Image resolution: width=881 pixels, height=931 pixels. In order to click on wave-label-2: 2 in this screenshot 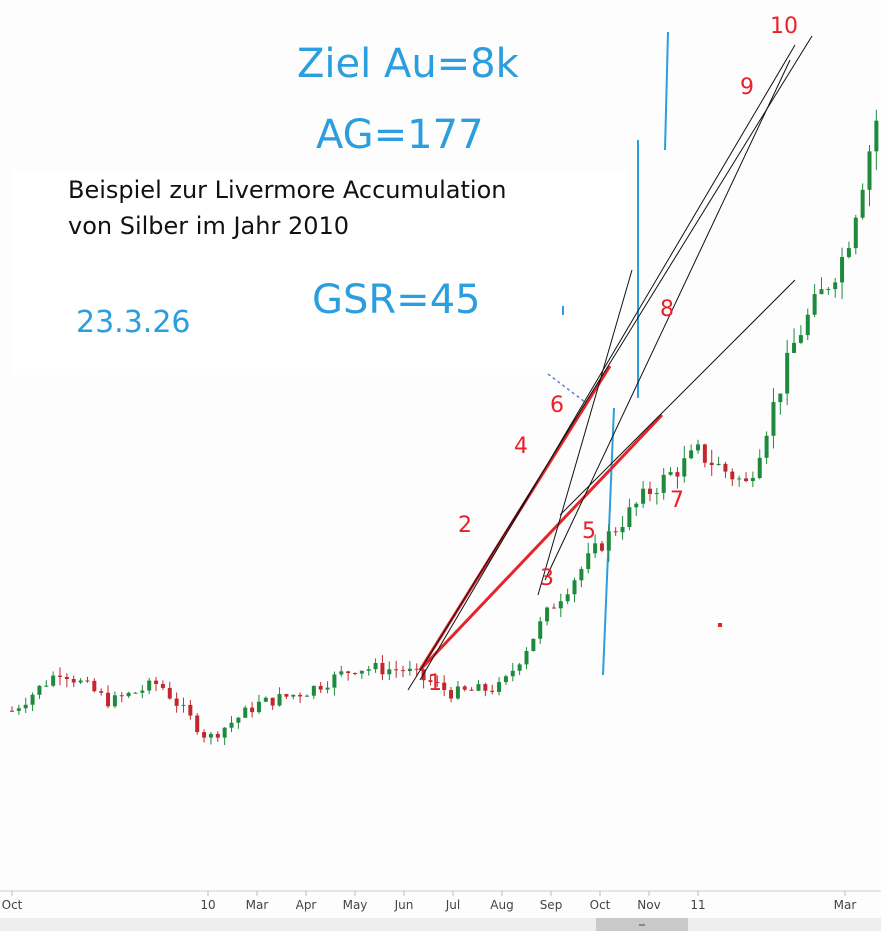, I will do `click(465, 525)`.